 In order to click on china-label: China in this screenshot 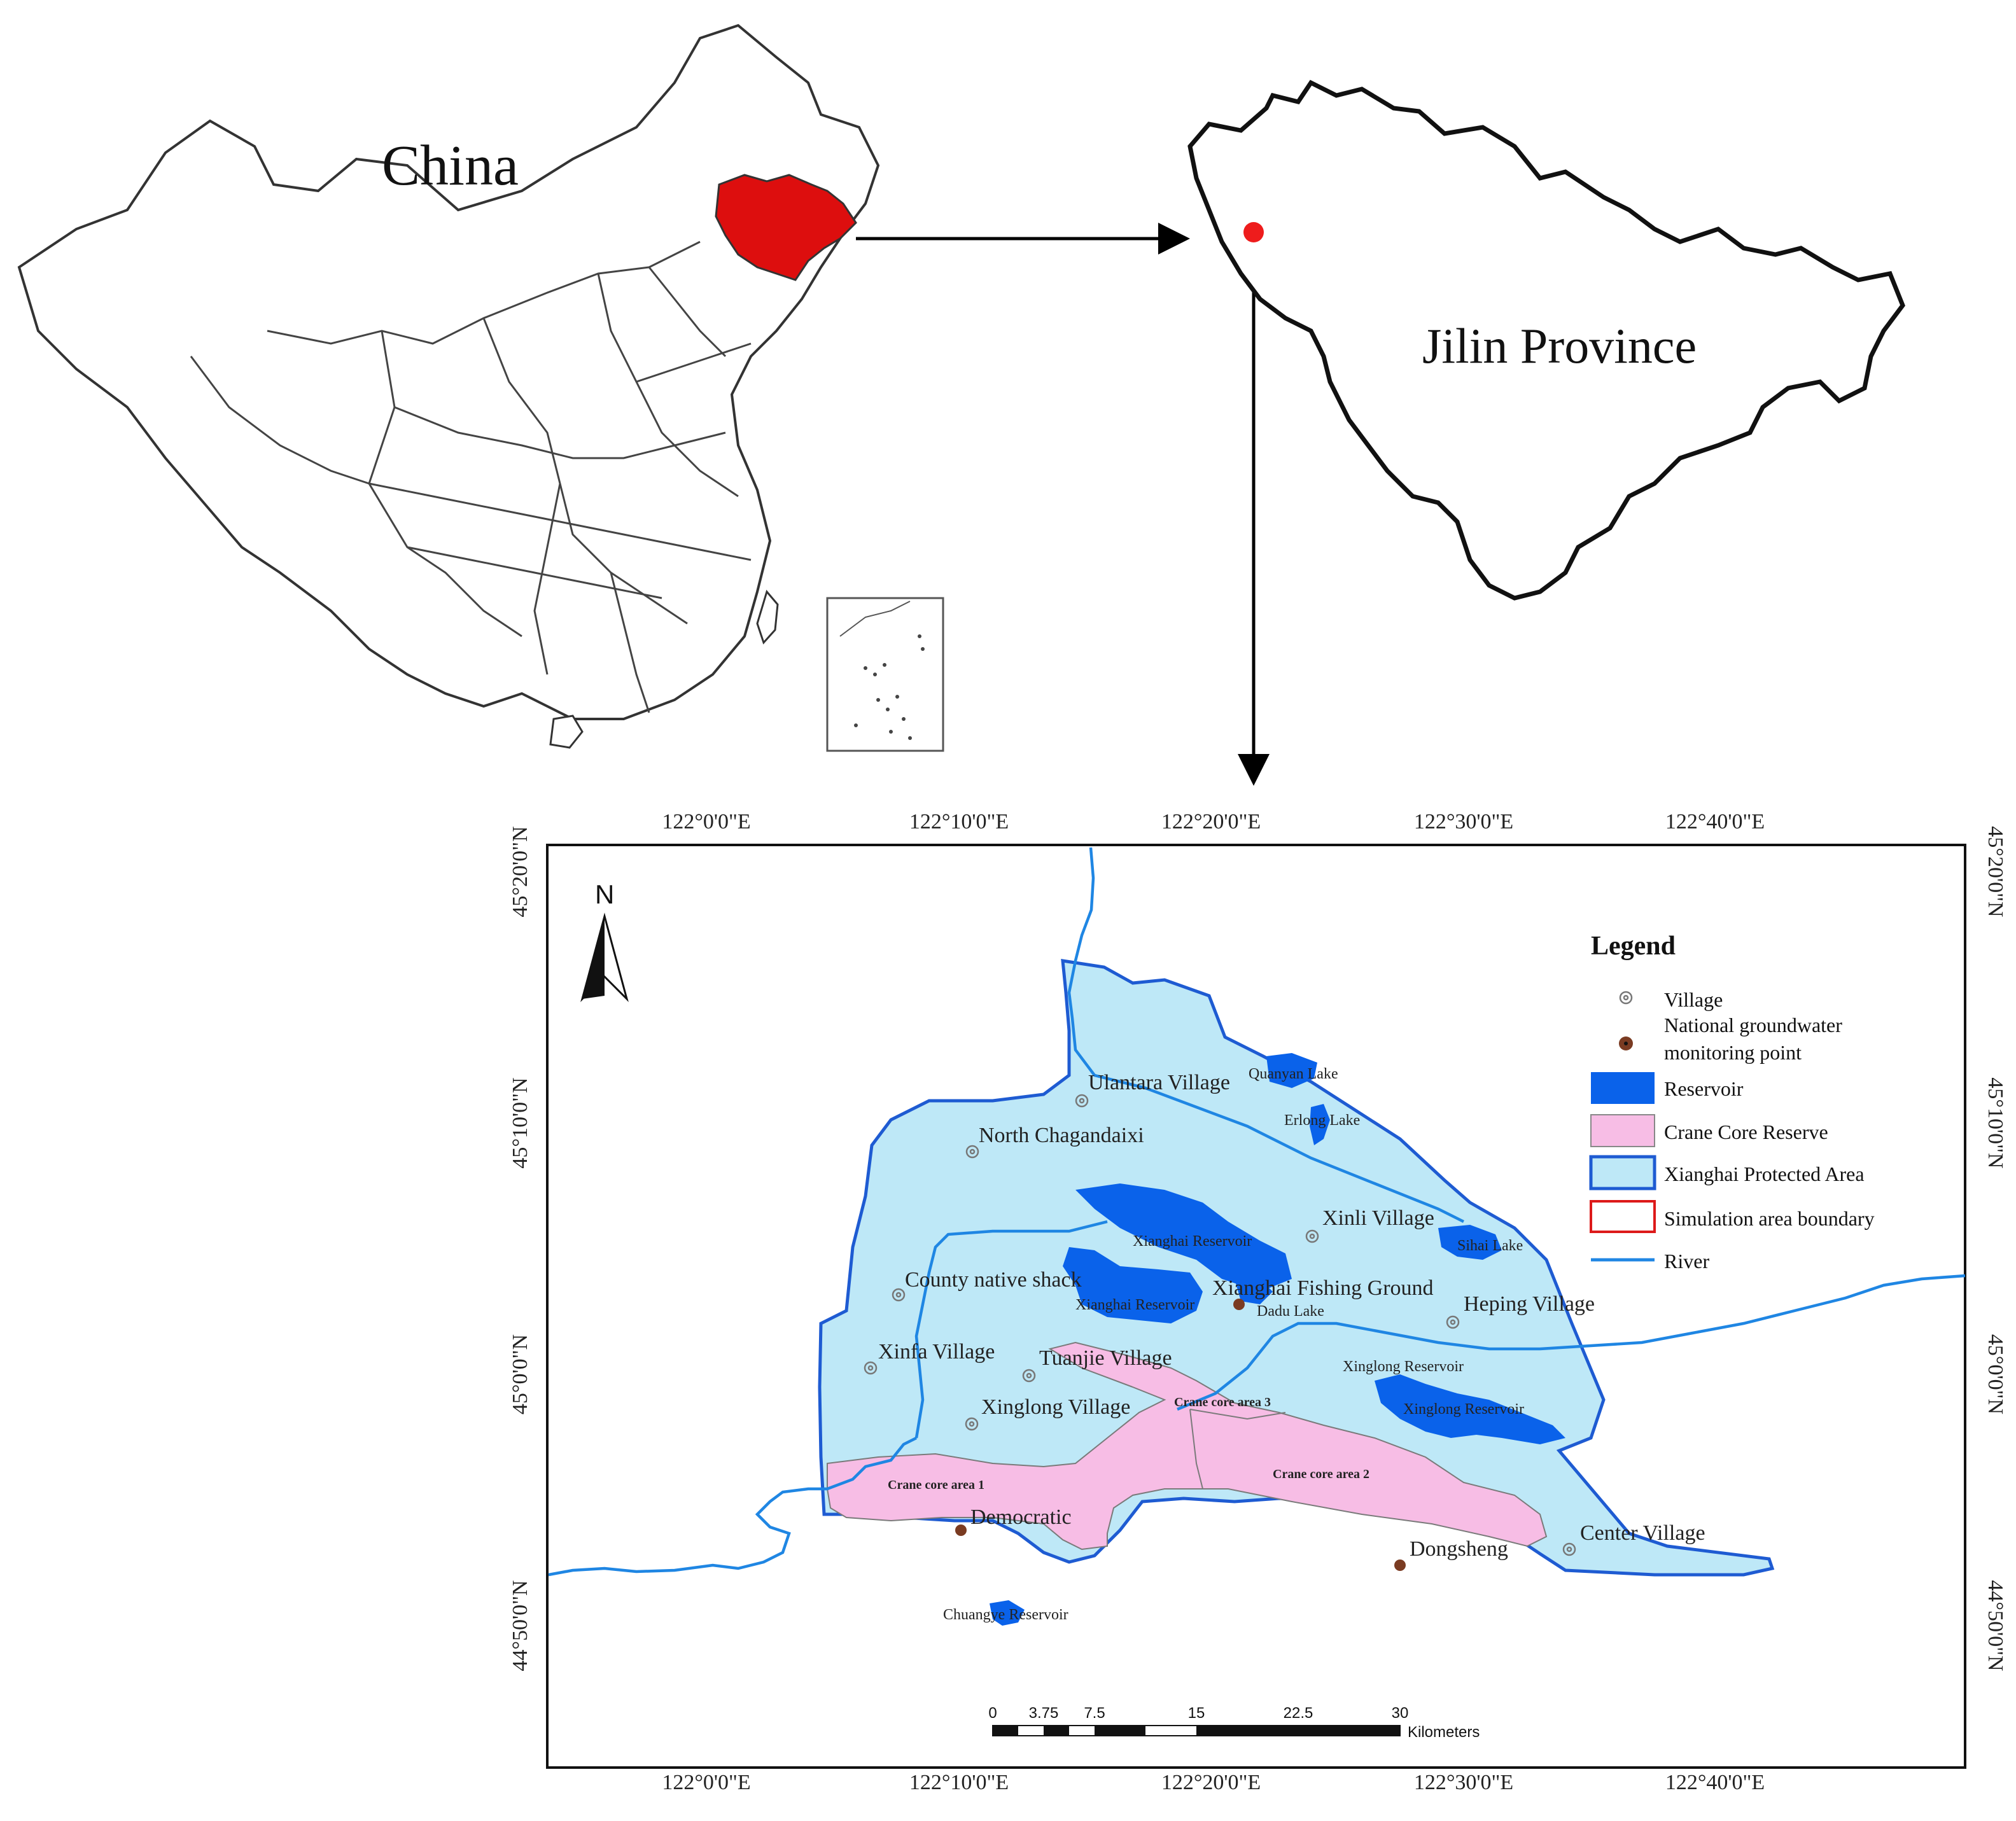, I will do `click(450, 166)`.